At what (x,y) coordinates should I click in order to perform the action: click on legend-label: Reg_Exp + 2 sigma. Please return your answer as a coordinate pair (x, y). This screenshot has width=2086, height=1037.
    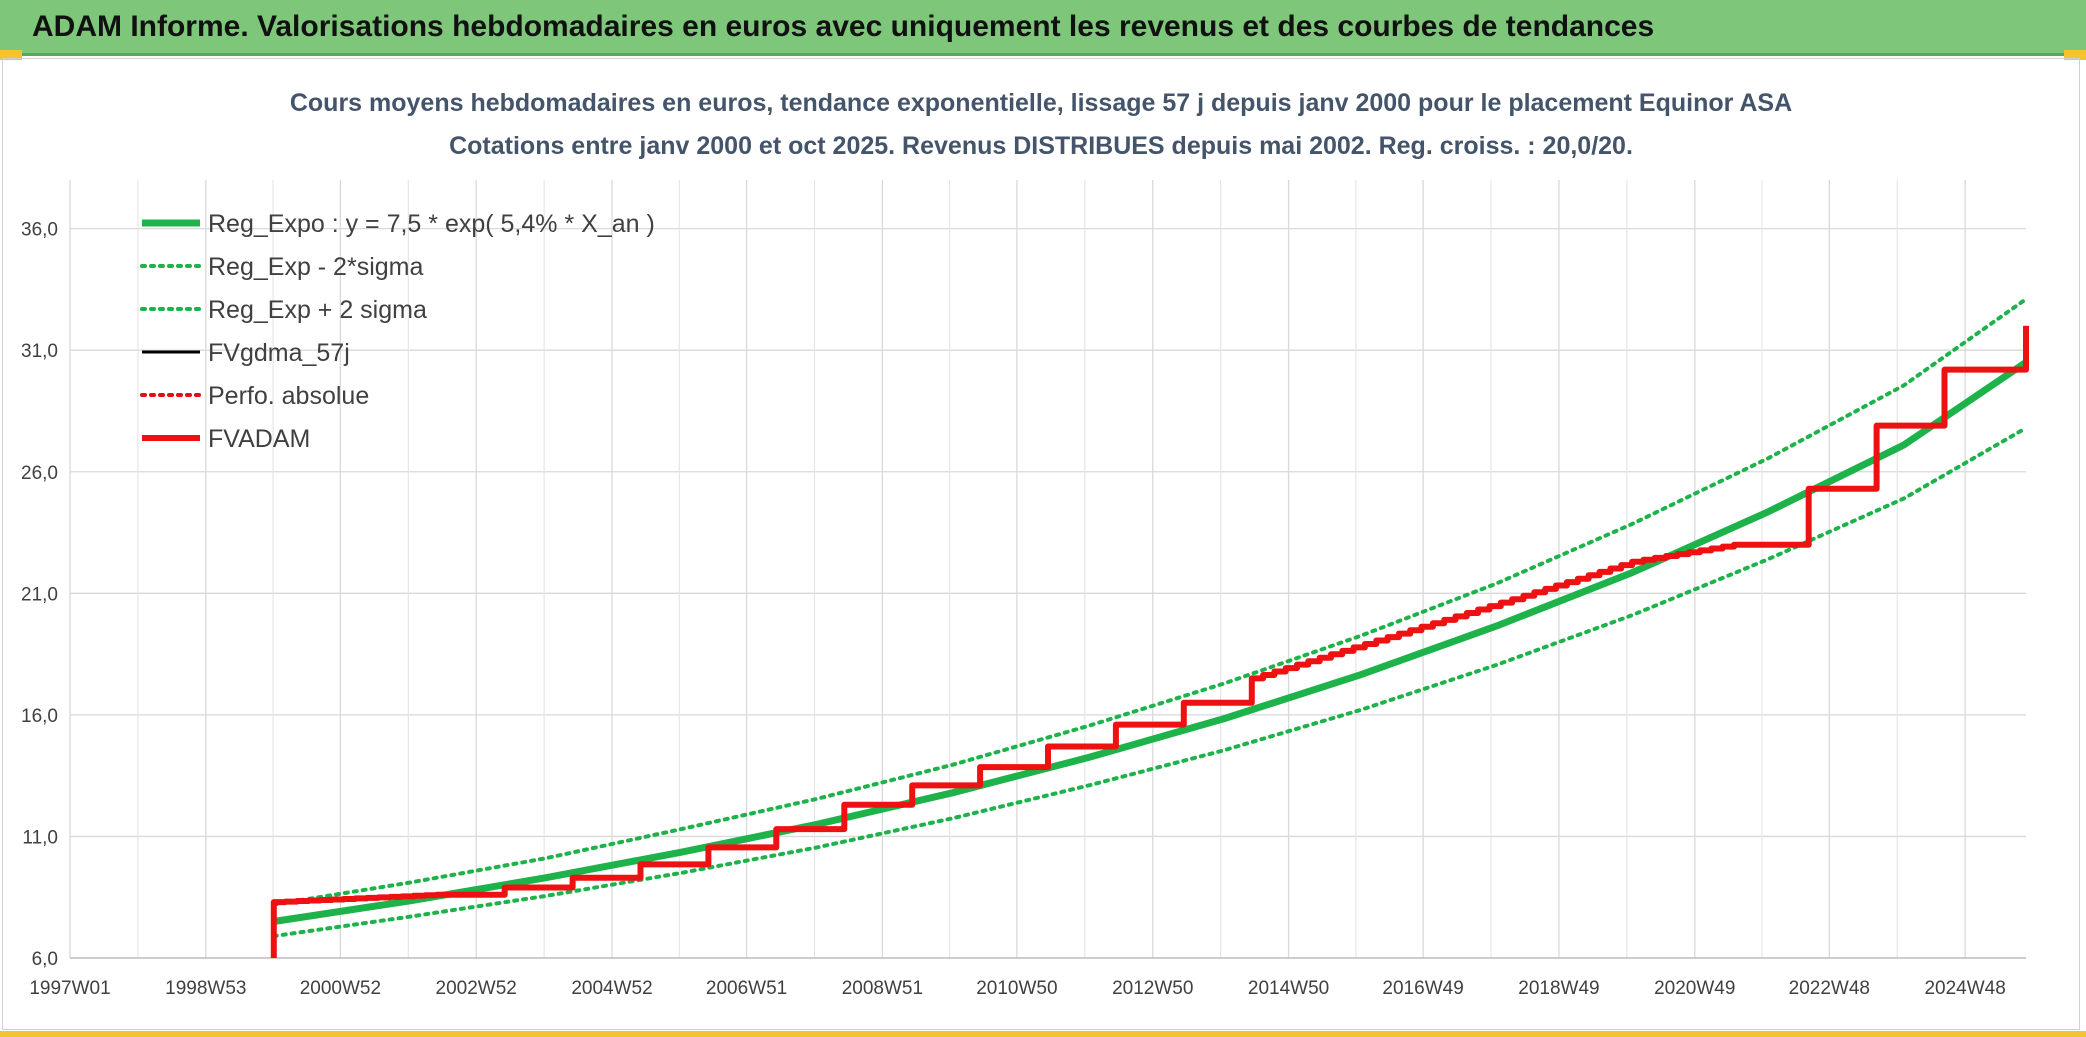
    Looking at the image, I should click on (317, 310).